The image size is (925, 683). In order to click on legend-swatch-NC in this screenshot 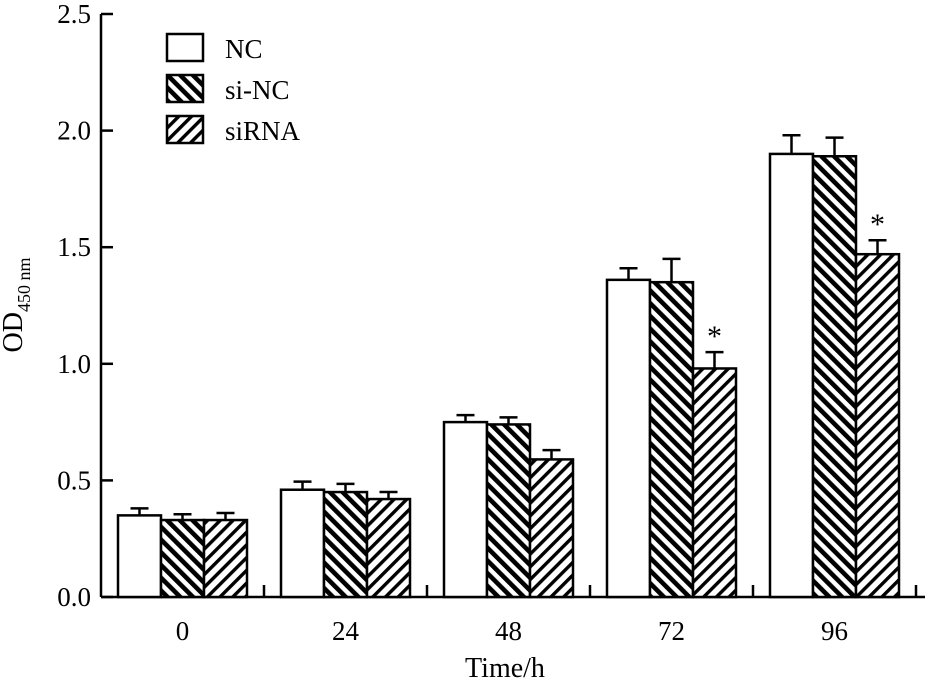, I will do `click(185, 47)`.